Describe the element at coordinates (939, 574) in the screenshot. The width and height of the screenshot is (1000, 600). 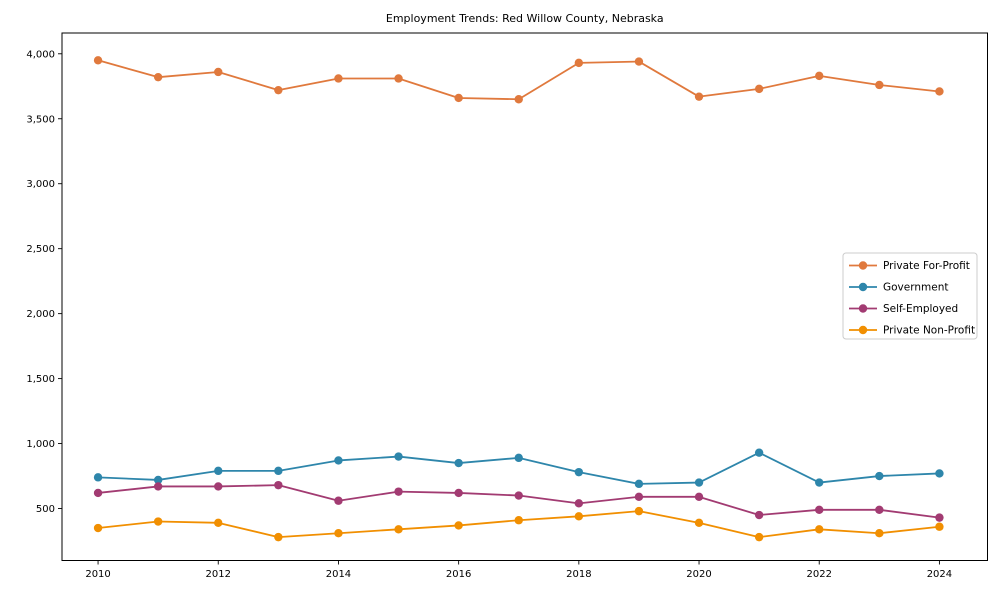
I see `x-axis-tick-label: 2024` at that location.